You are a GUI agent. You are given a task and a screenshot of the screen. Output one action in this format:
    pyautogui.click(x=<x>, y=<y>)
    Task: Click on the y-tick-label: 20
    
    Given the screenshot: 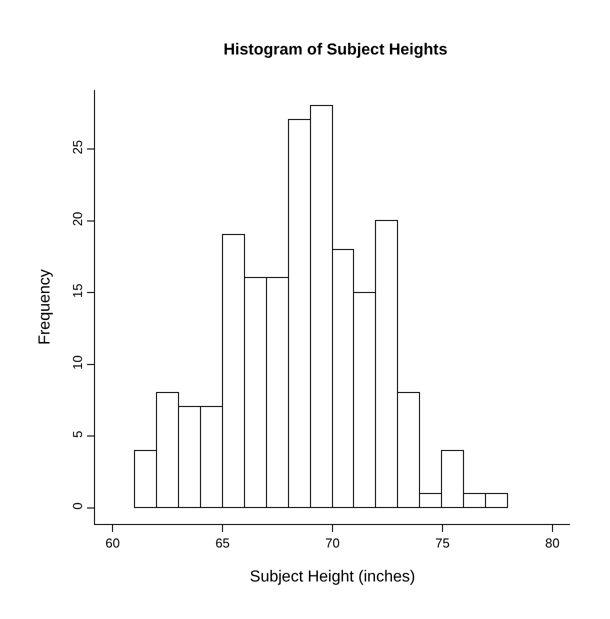 What is the action you would take?
    pyautogui.click(x=77, y=219)
    